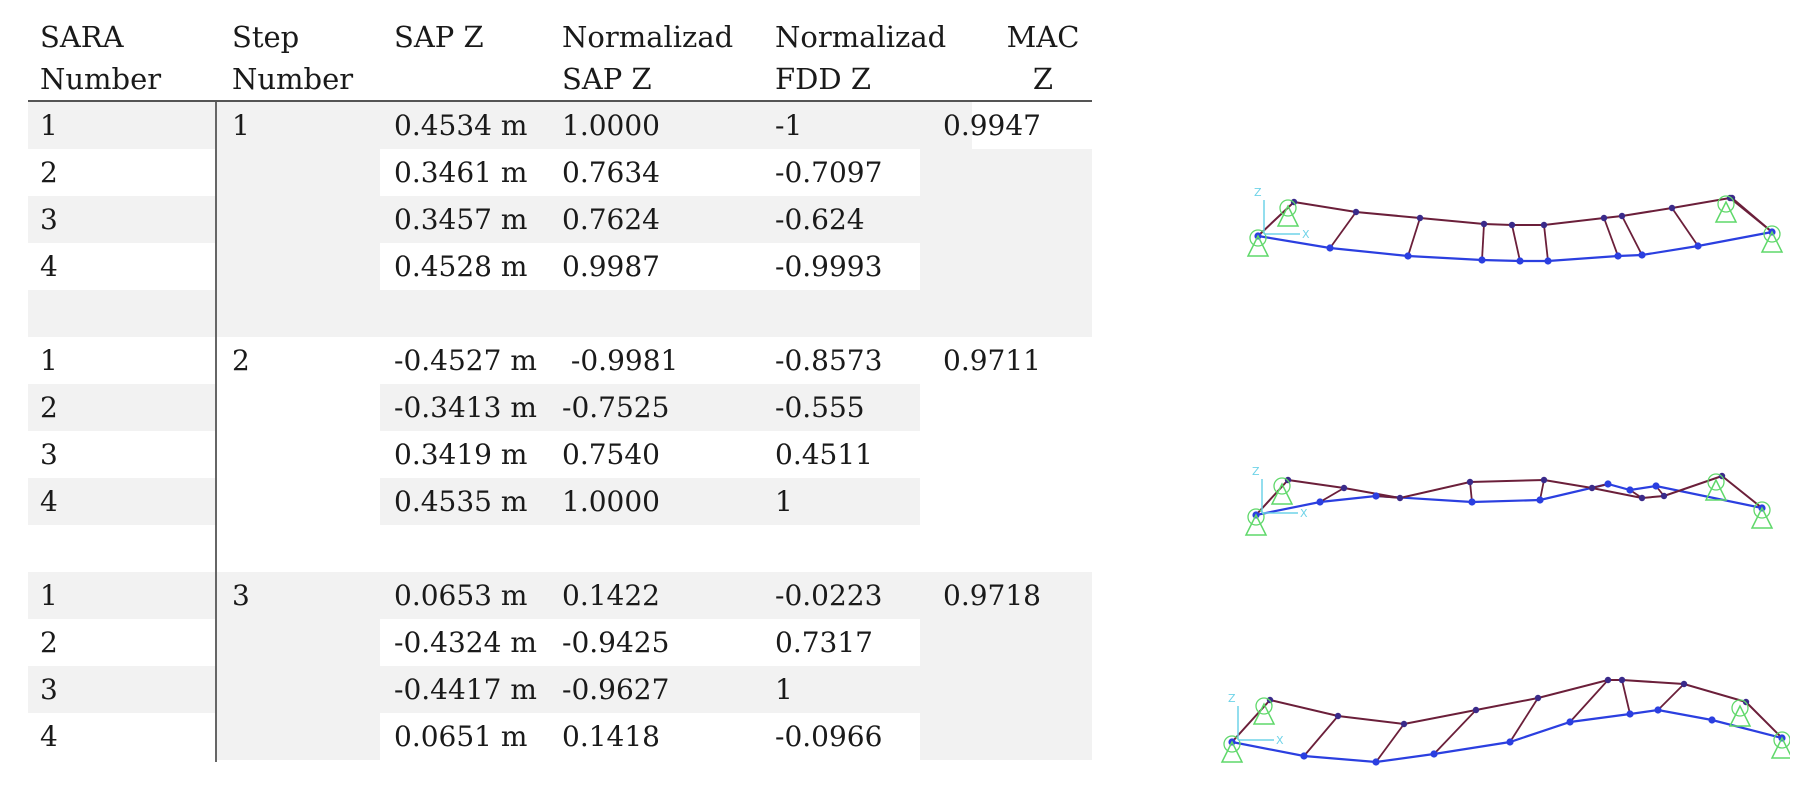 The width and height of the screenshot is (1800, 796). Describe the element at coordinates (216, 432) in the screenshot. I see `step-column-divider` at that location.